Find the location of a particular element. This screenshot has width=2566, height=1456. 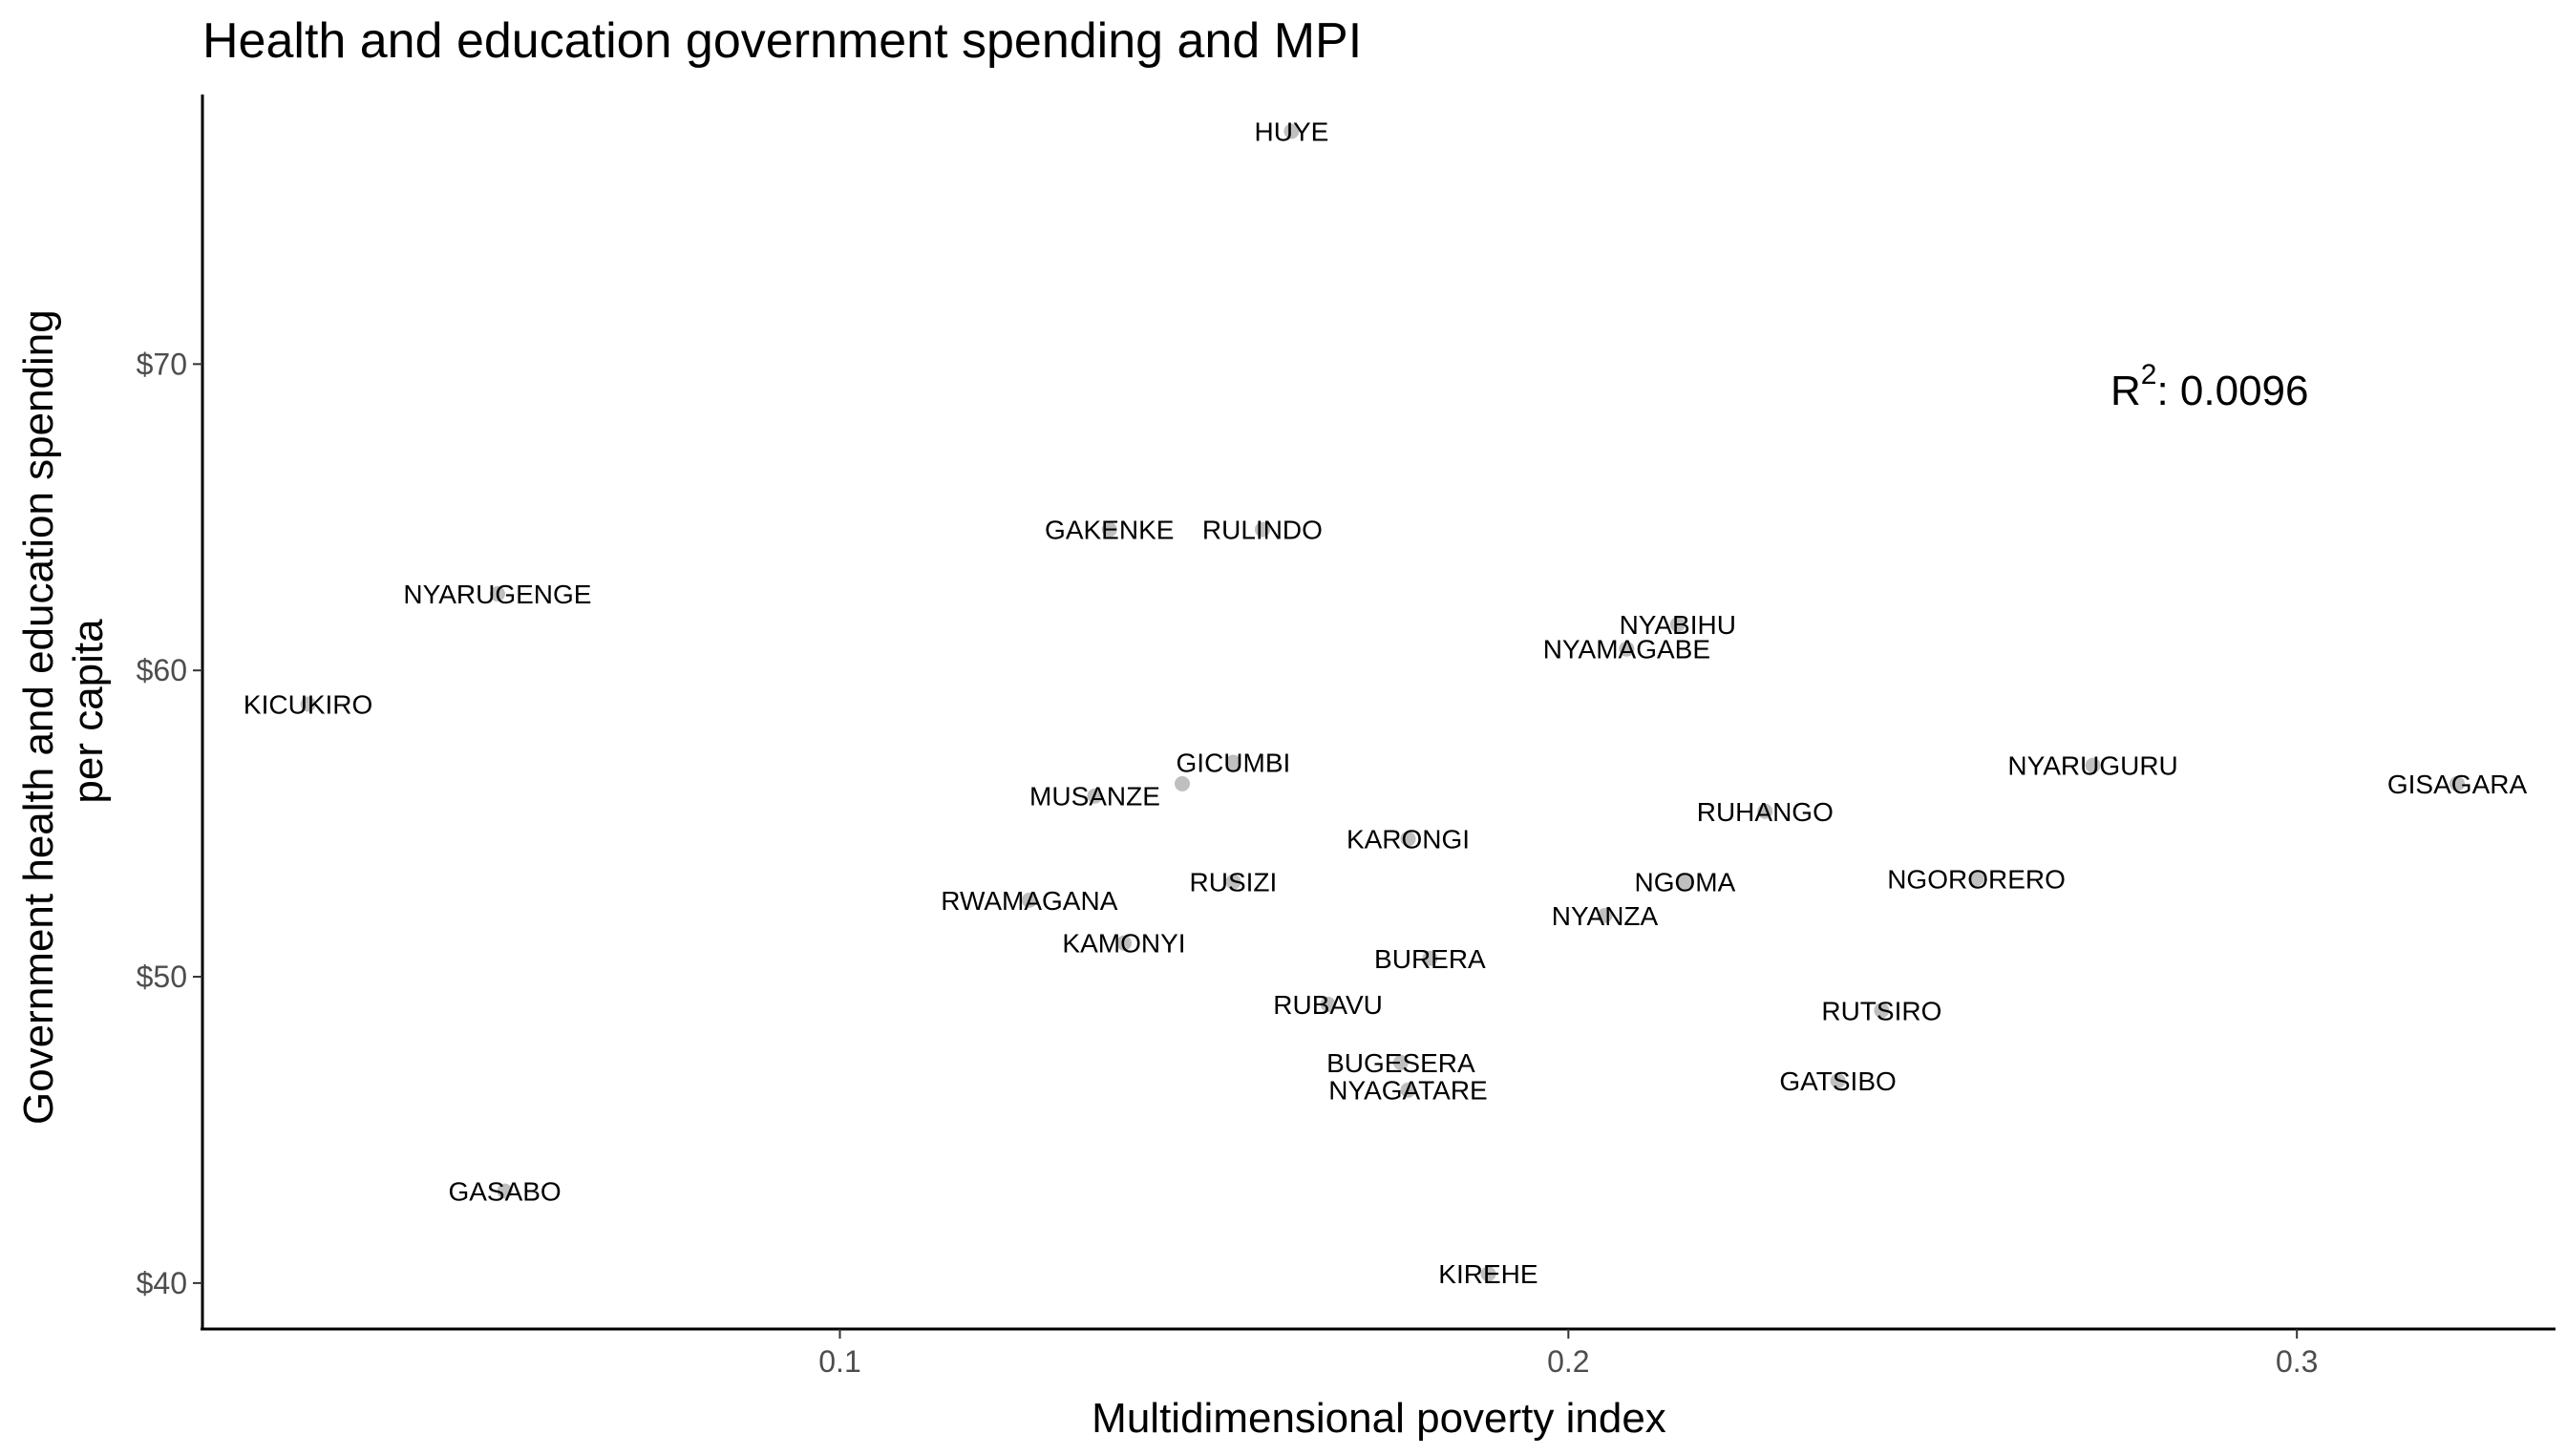

y-tick-label: $50 is located at coordinates (162, 977).